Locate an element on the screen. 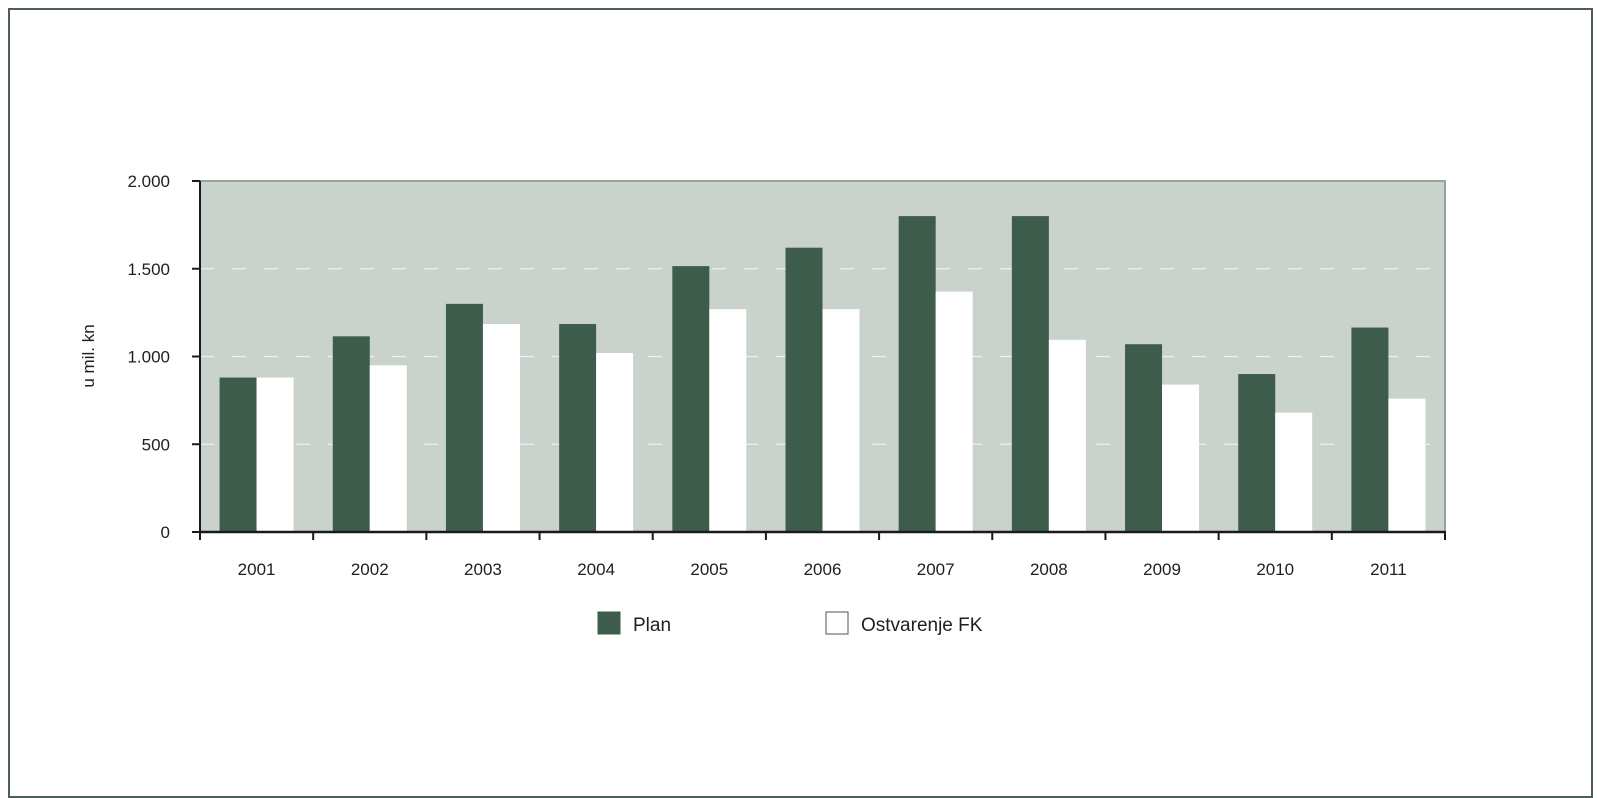 This screenshot has height=798, width=1597. legend-swatch-ostvarenje is located at coordinates (837, 623).